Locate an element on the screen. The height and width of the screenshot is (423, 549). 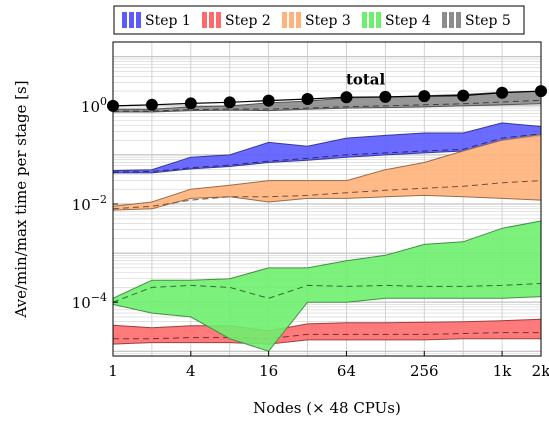
y-tick-label: 10⁻⁴ is located at coordinates (89, 301).